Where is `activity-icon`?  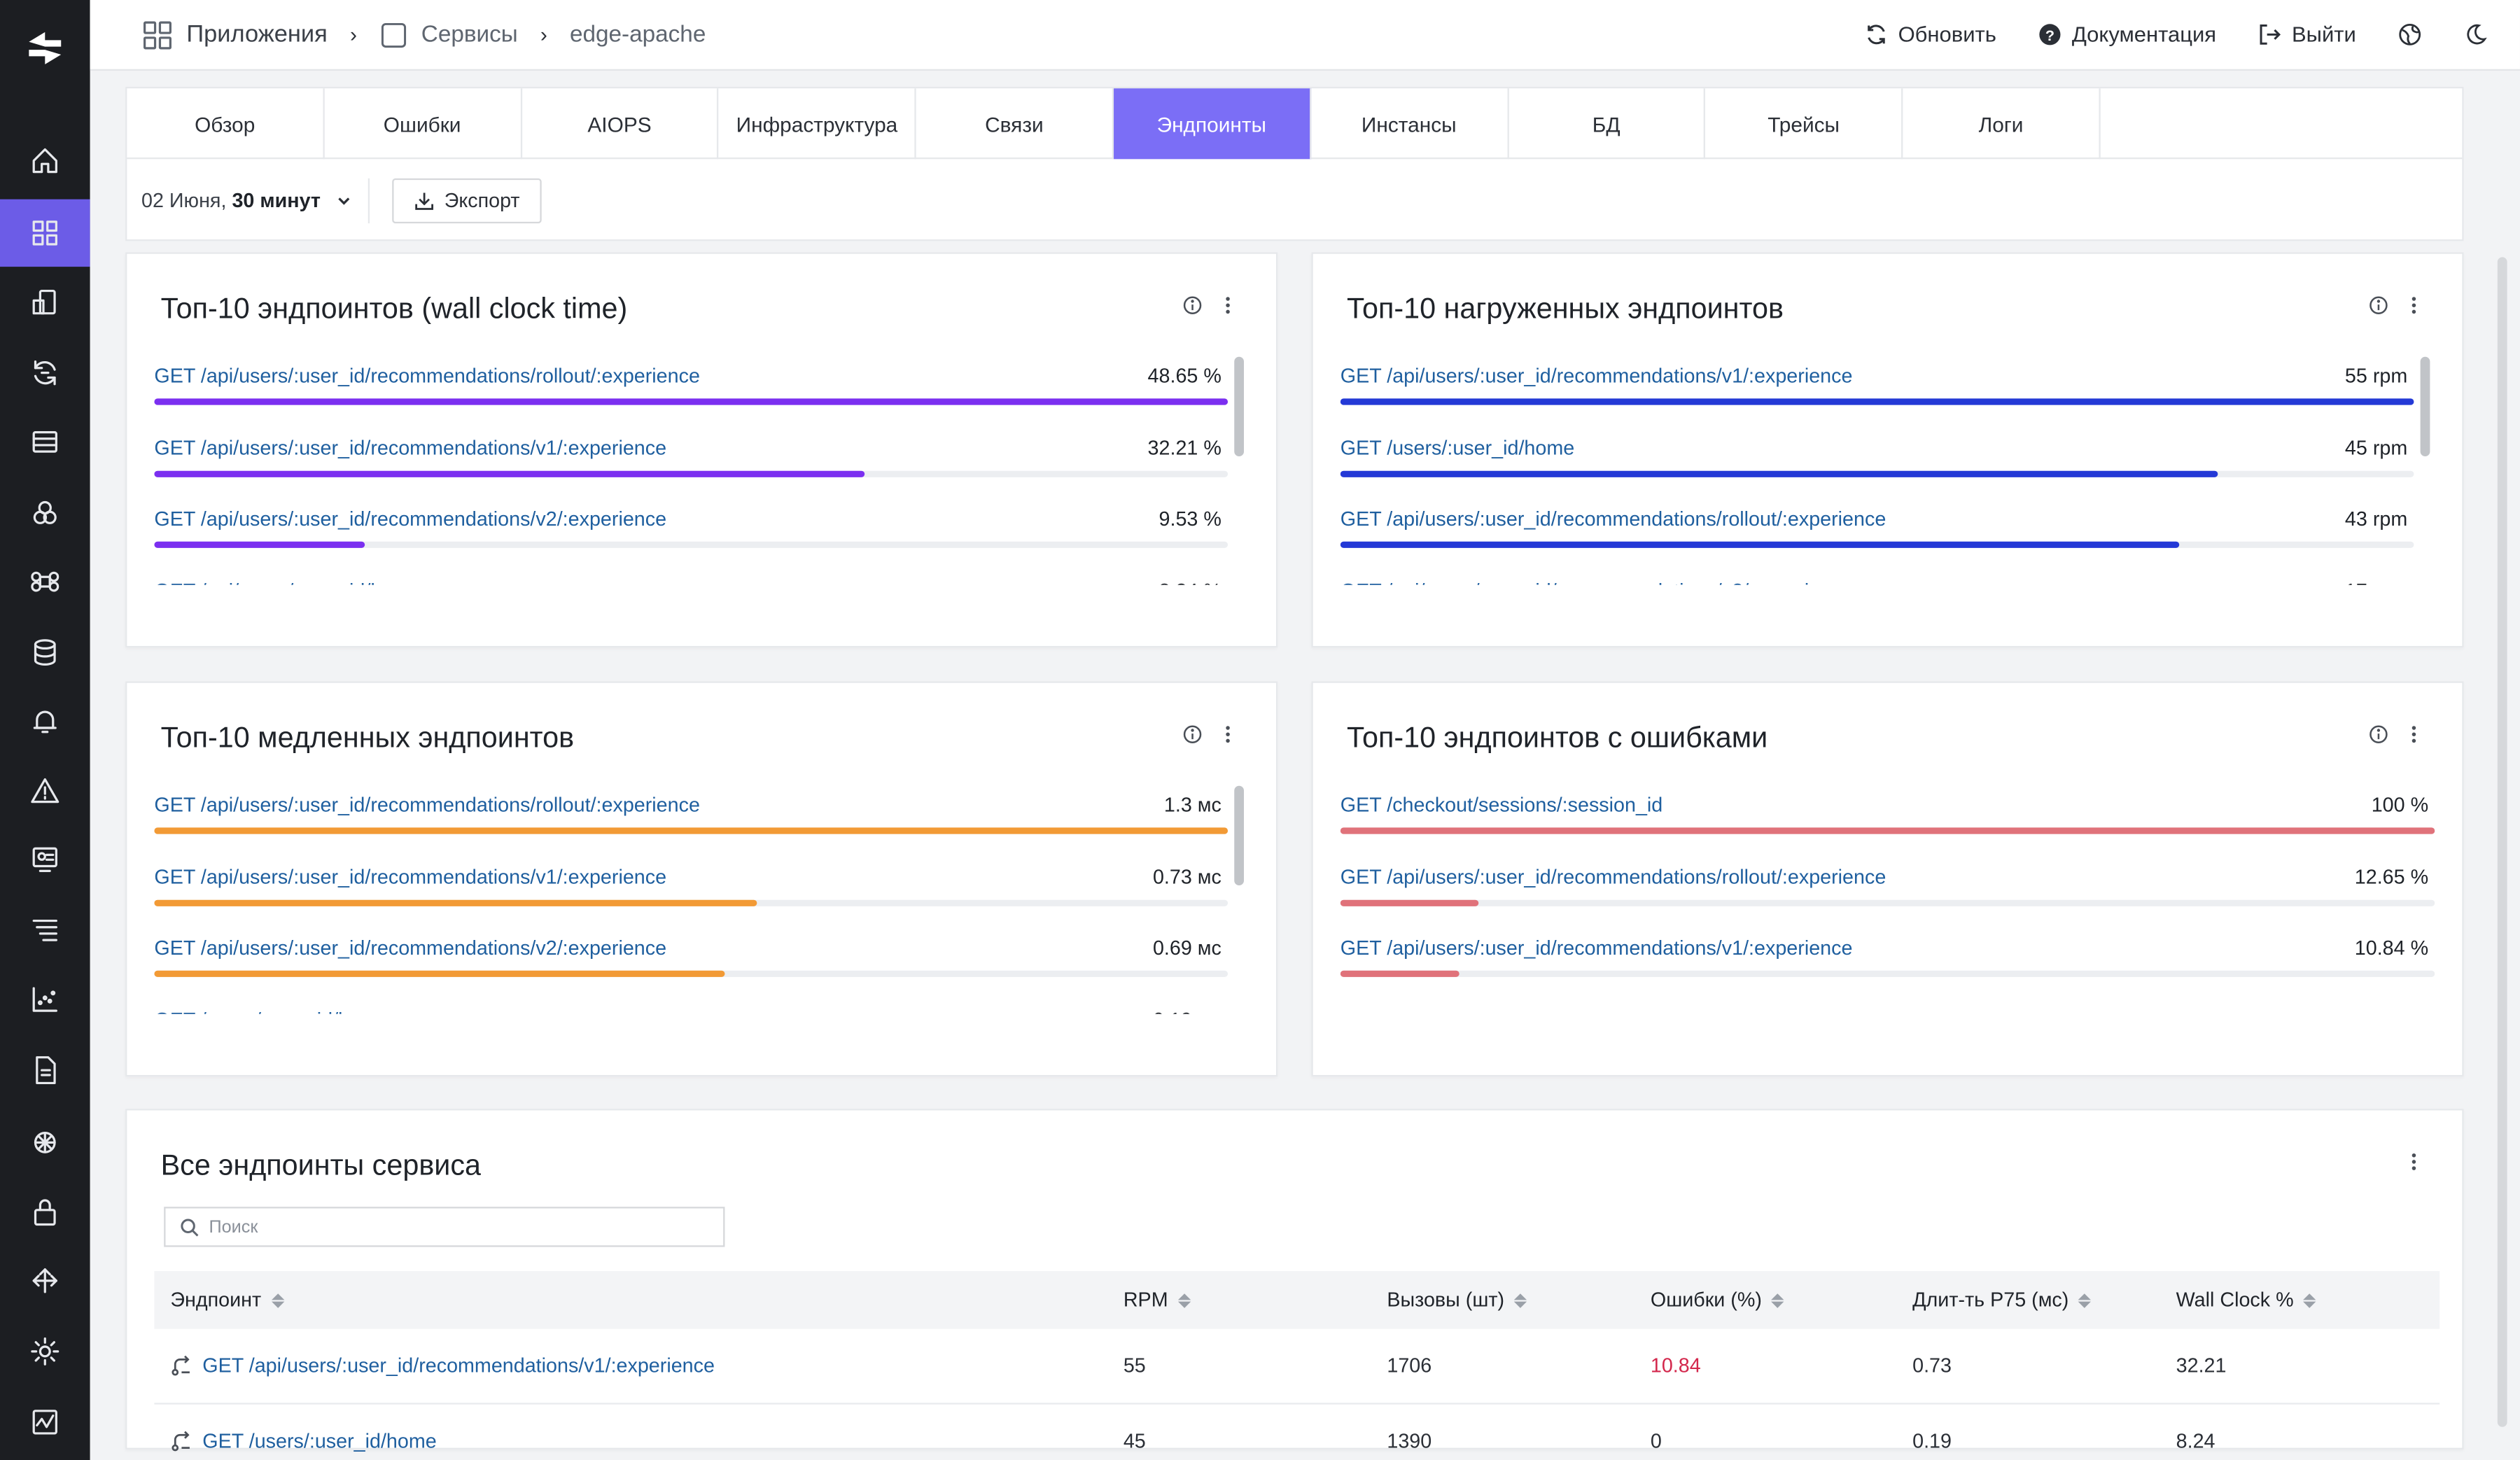
activity-icon is located at coordinates (44, 1422).